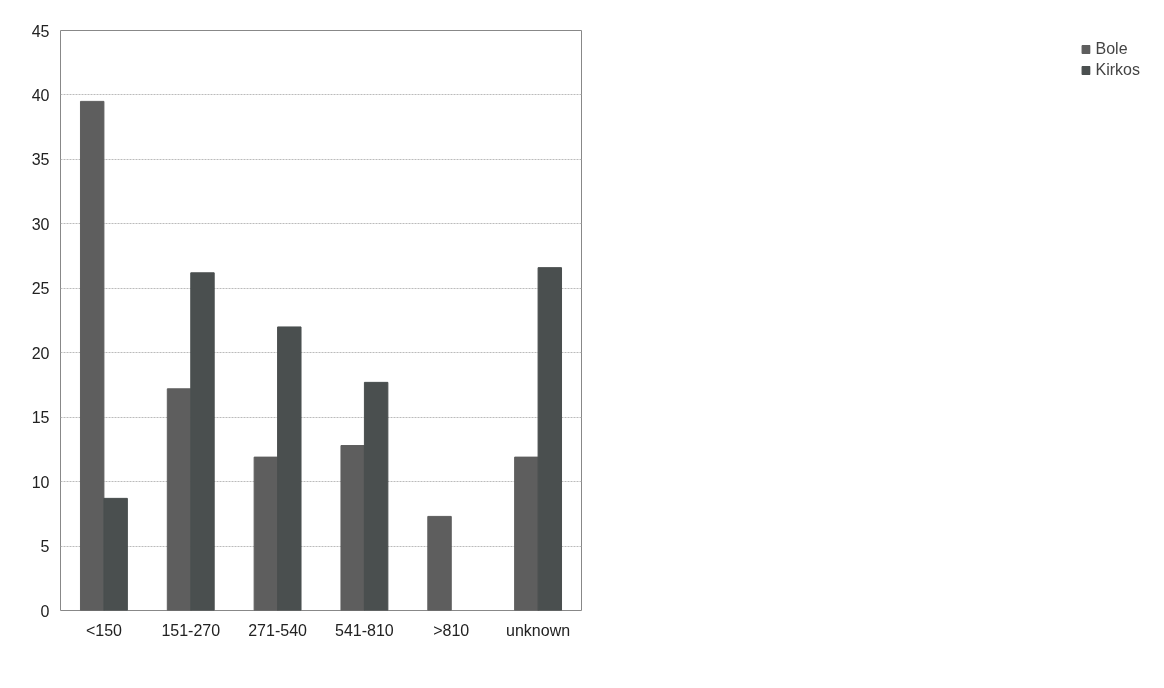 Image resolution: width=1164 pixels, height=688 pixels. Describe the element at coordinates (45, 611) in the screenshot. I see `y-tick-label: 0` at that location.